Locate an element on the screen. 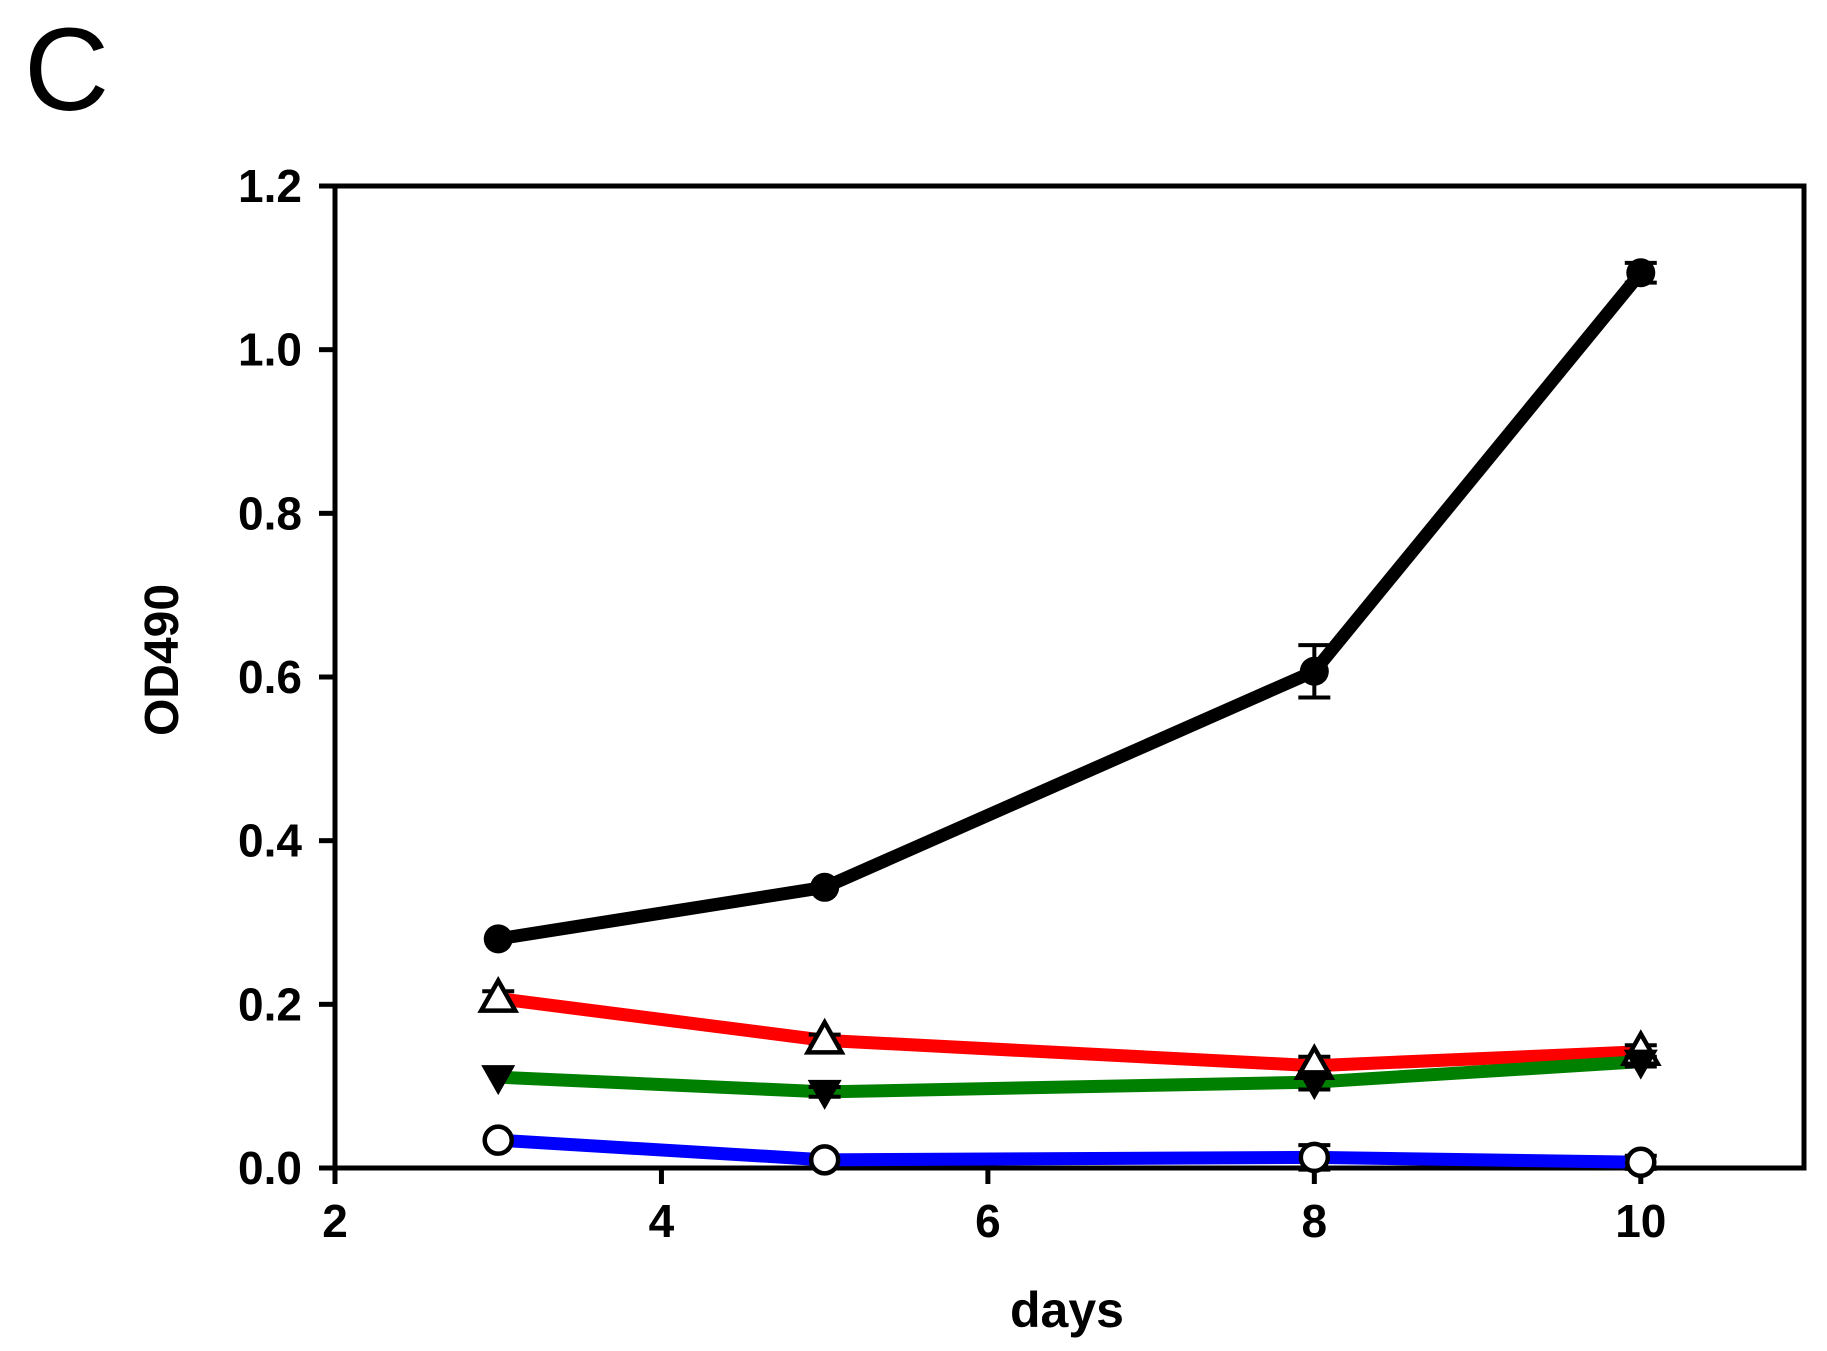  y-axis-tick-label: 0.0 is located at coordinates (270, 1168).